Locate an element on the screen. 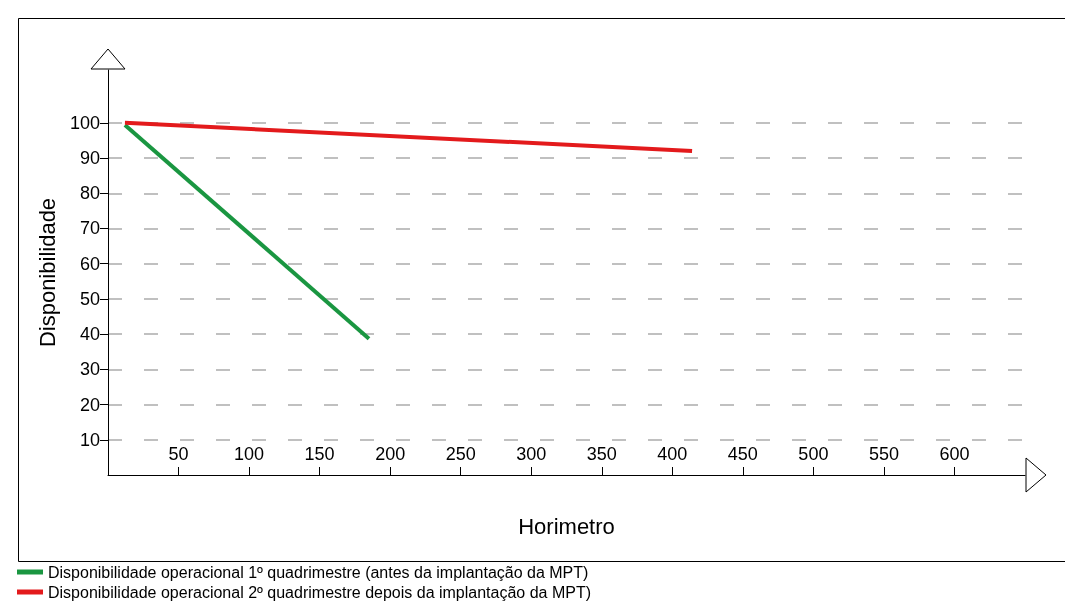  y-tick-label: 70 is located at coordinates (89, 228).